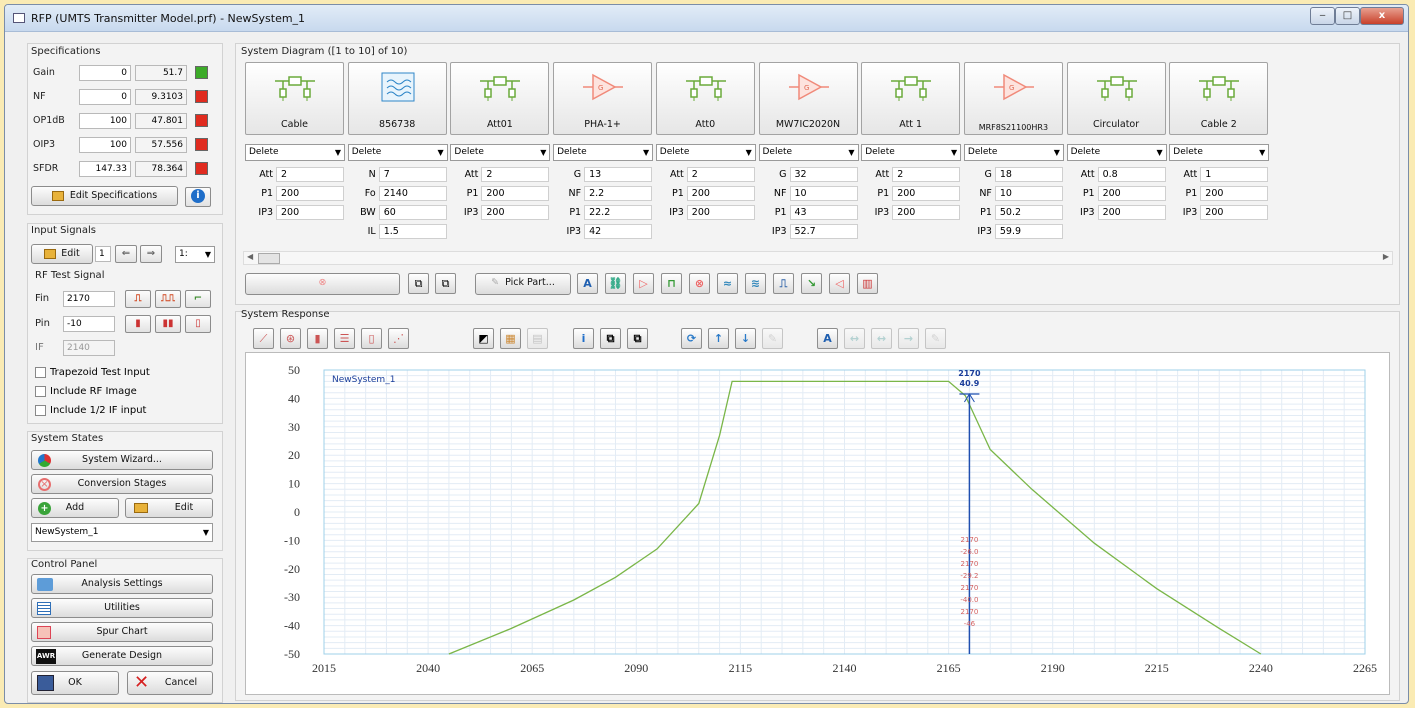 This screenshot has width=1415, height=708. What do you see at coordinates (745, 338) in the screenshot?
I see `arrow-down-icon: ↓` at bounding box center [745, 338].